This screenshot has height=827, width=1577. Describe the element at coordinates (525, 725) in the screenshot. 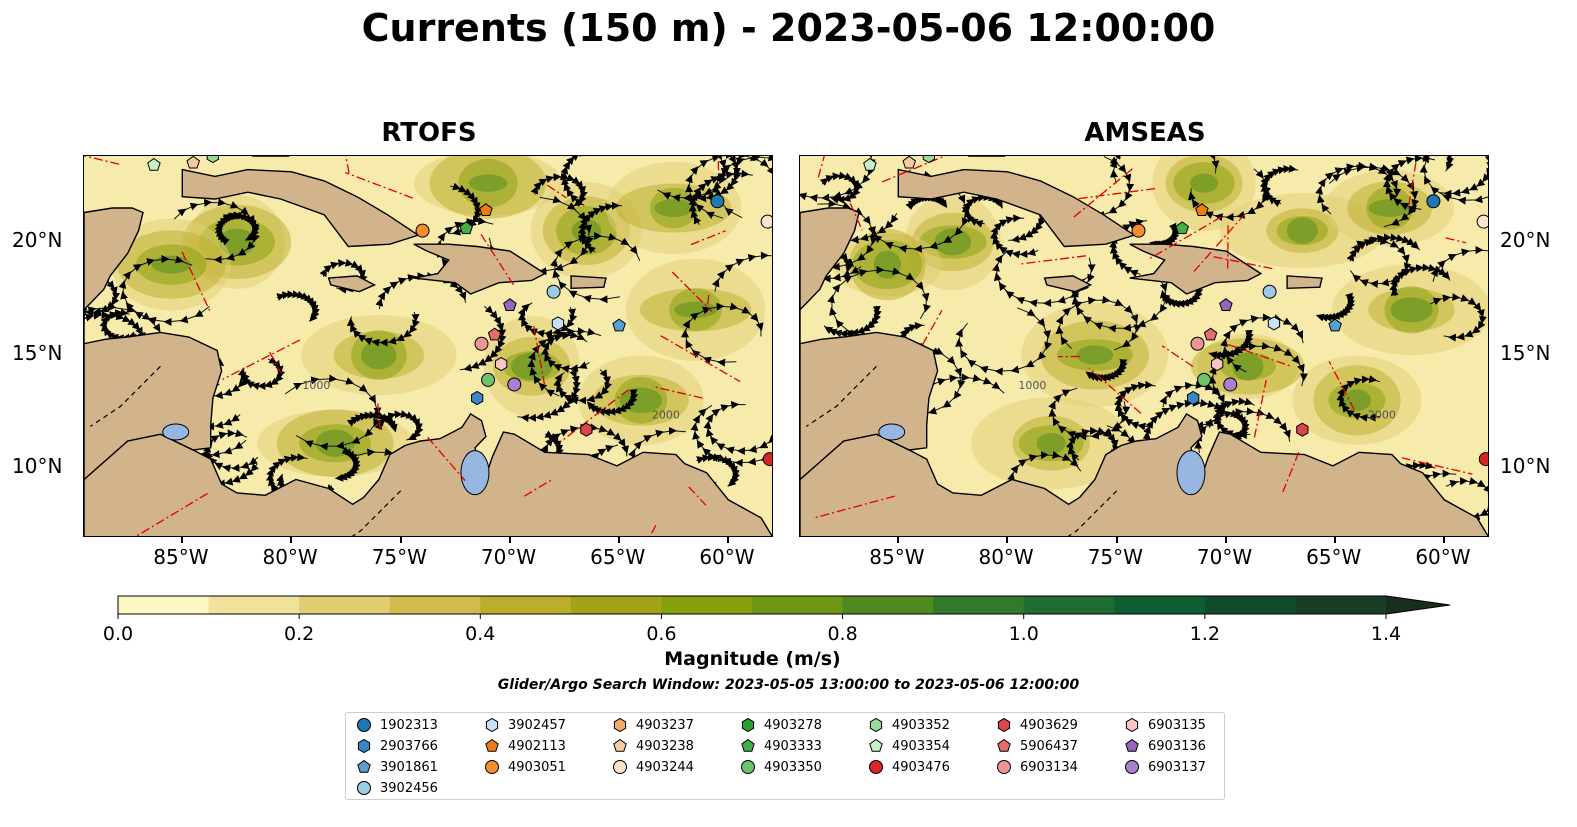

I see `legend-item-3902457: 3902457` at that location.